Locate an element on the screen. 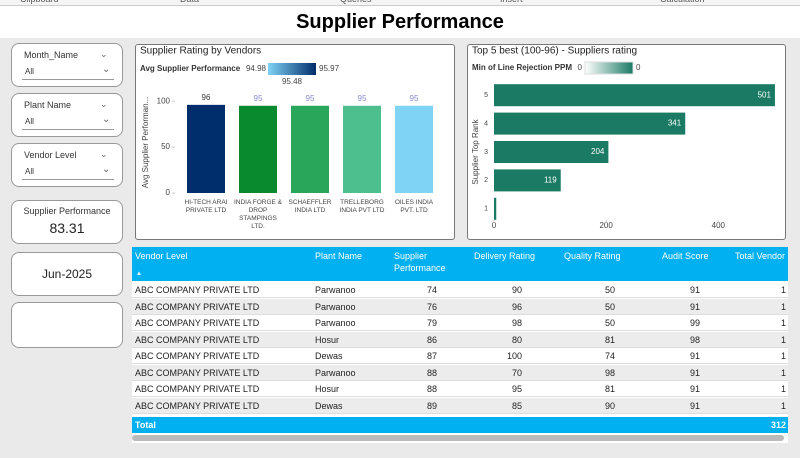 This screenshot has width=800, height=458. total-row: Total 312 is located at coordinates (460, 425).